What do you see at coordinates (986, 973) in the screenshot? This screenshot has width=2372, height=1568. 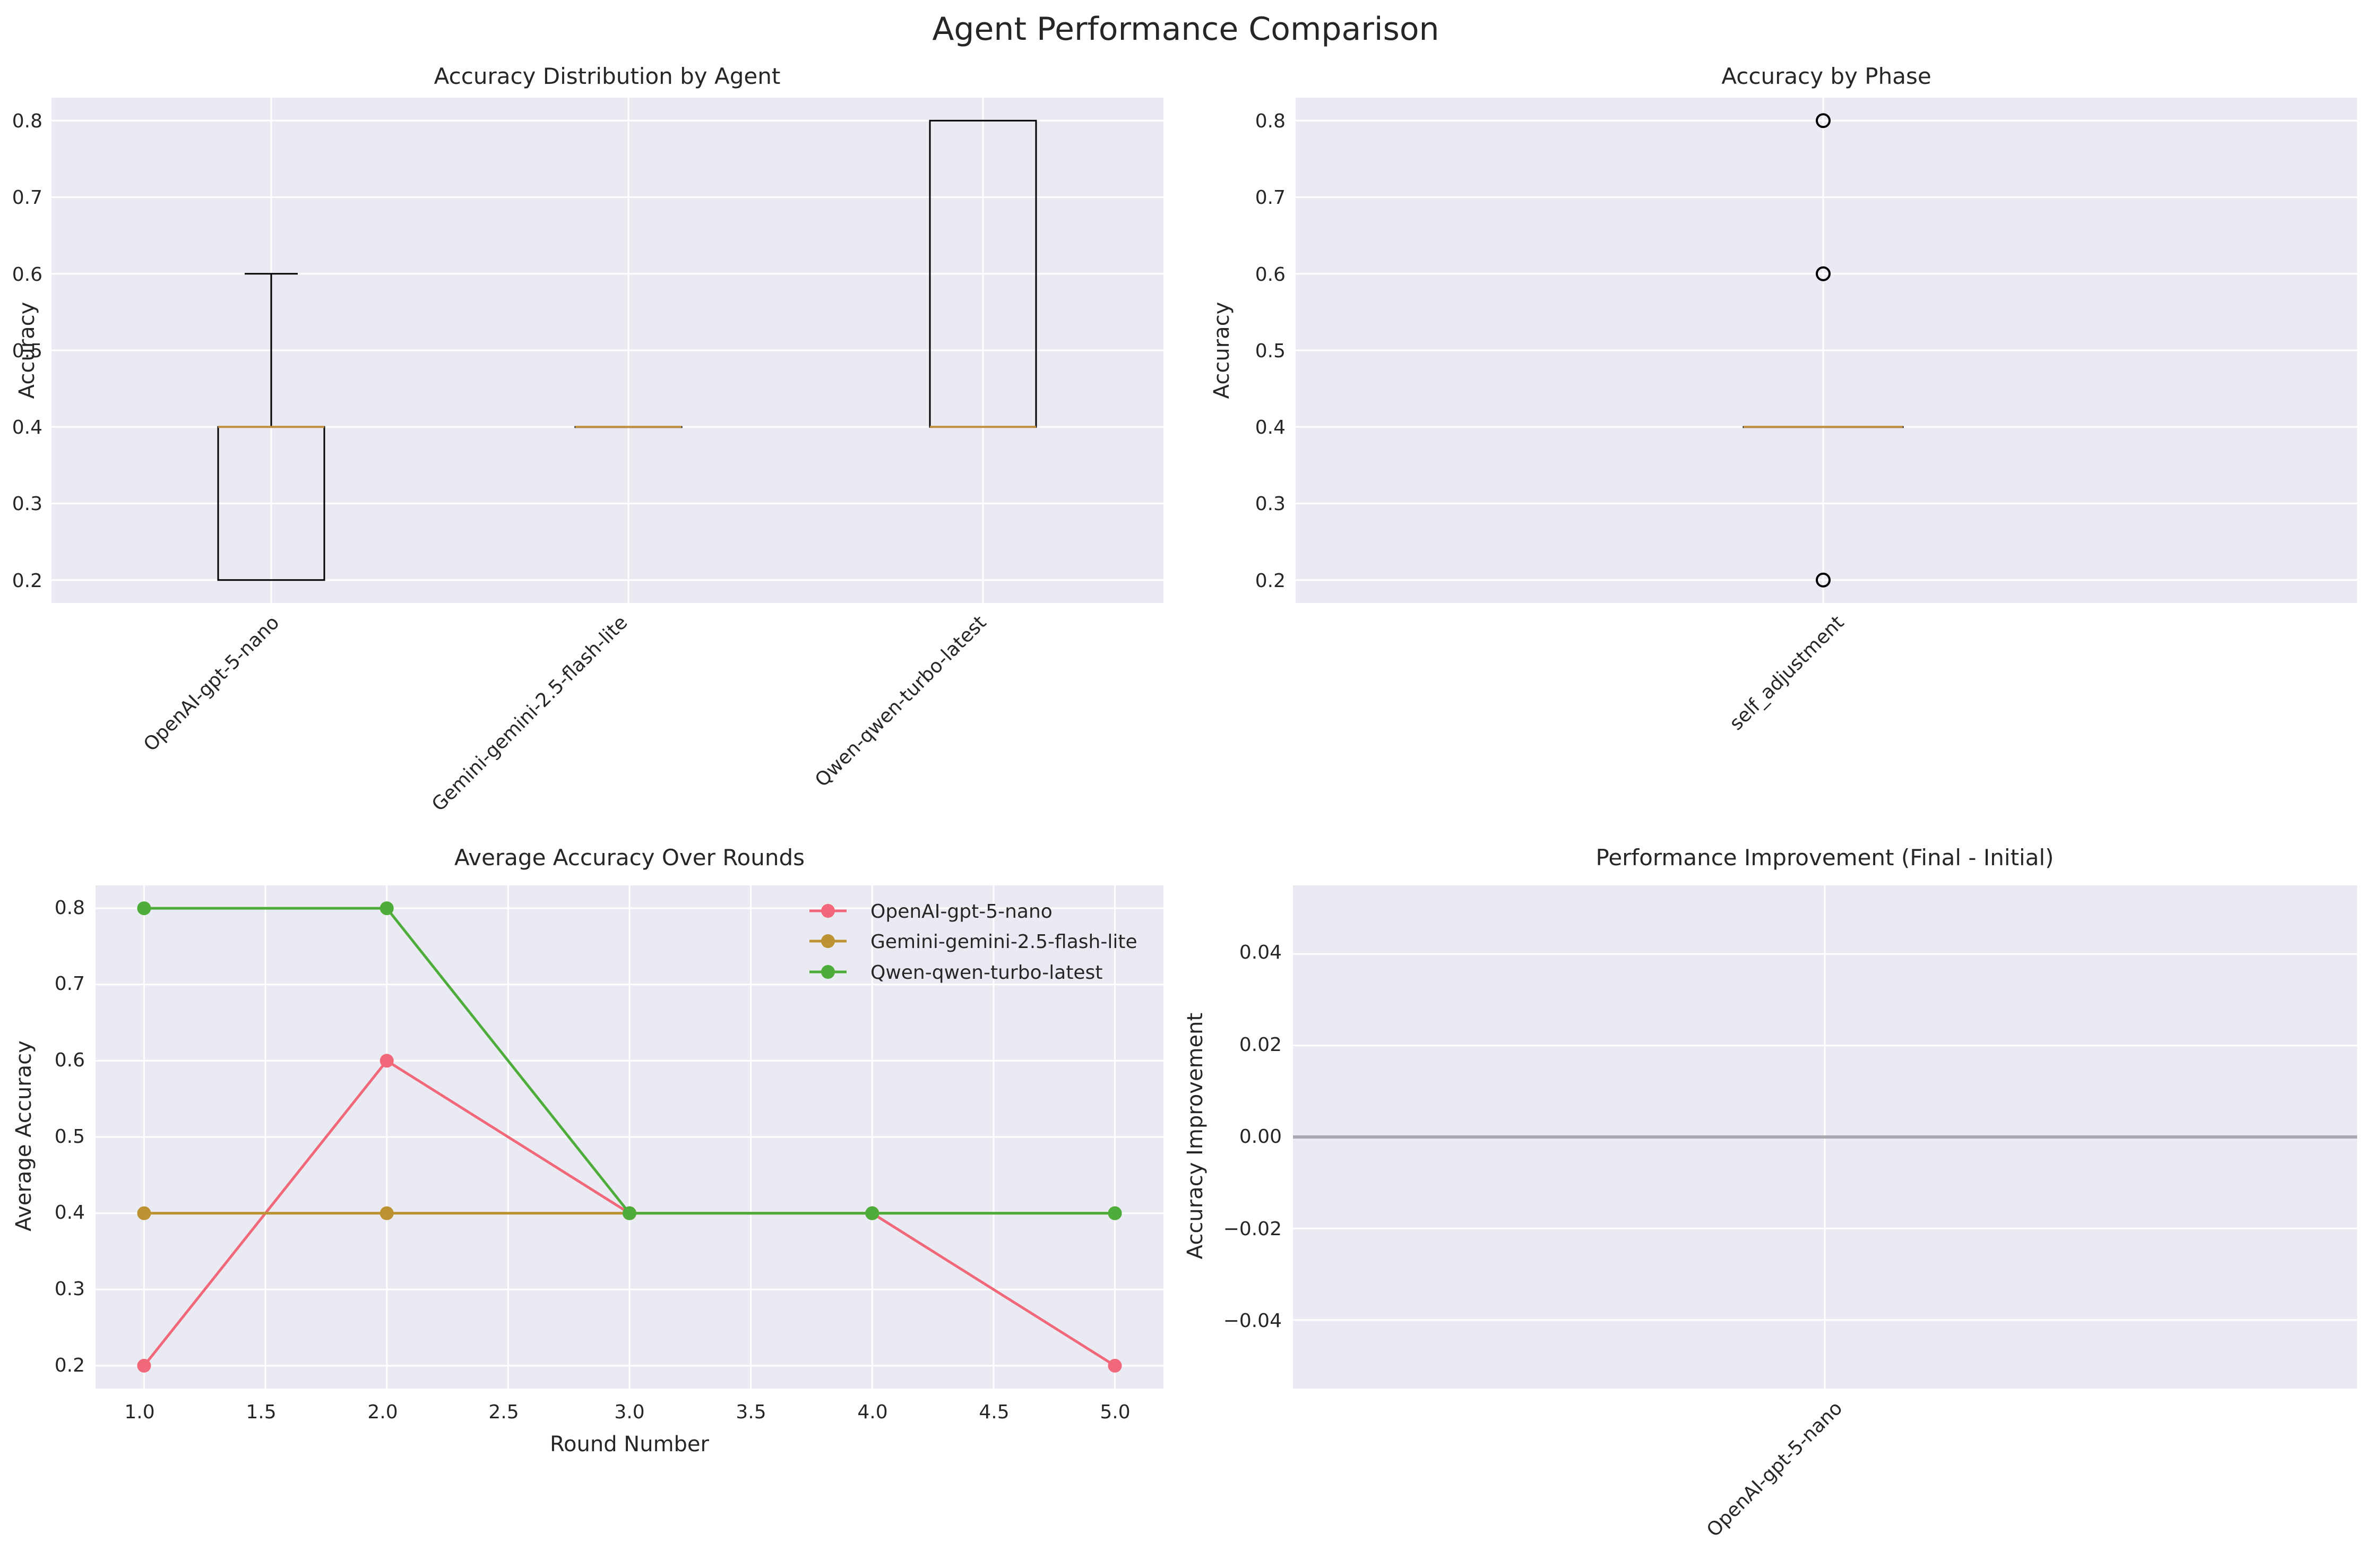 I see `legend-label: Qwen-qwen-turbo-latest` at bounding box center [986, 973].